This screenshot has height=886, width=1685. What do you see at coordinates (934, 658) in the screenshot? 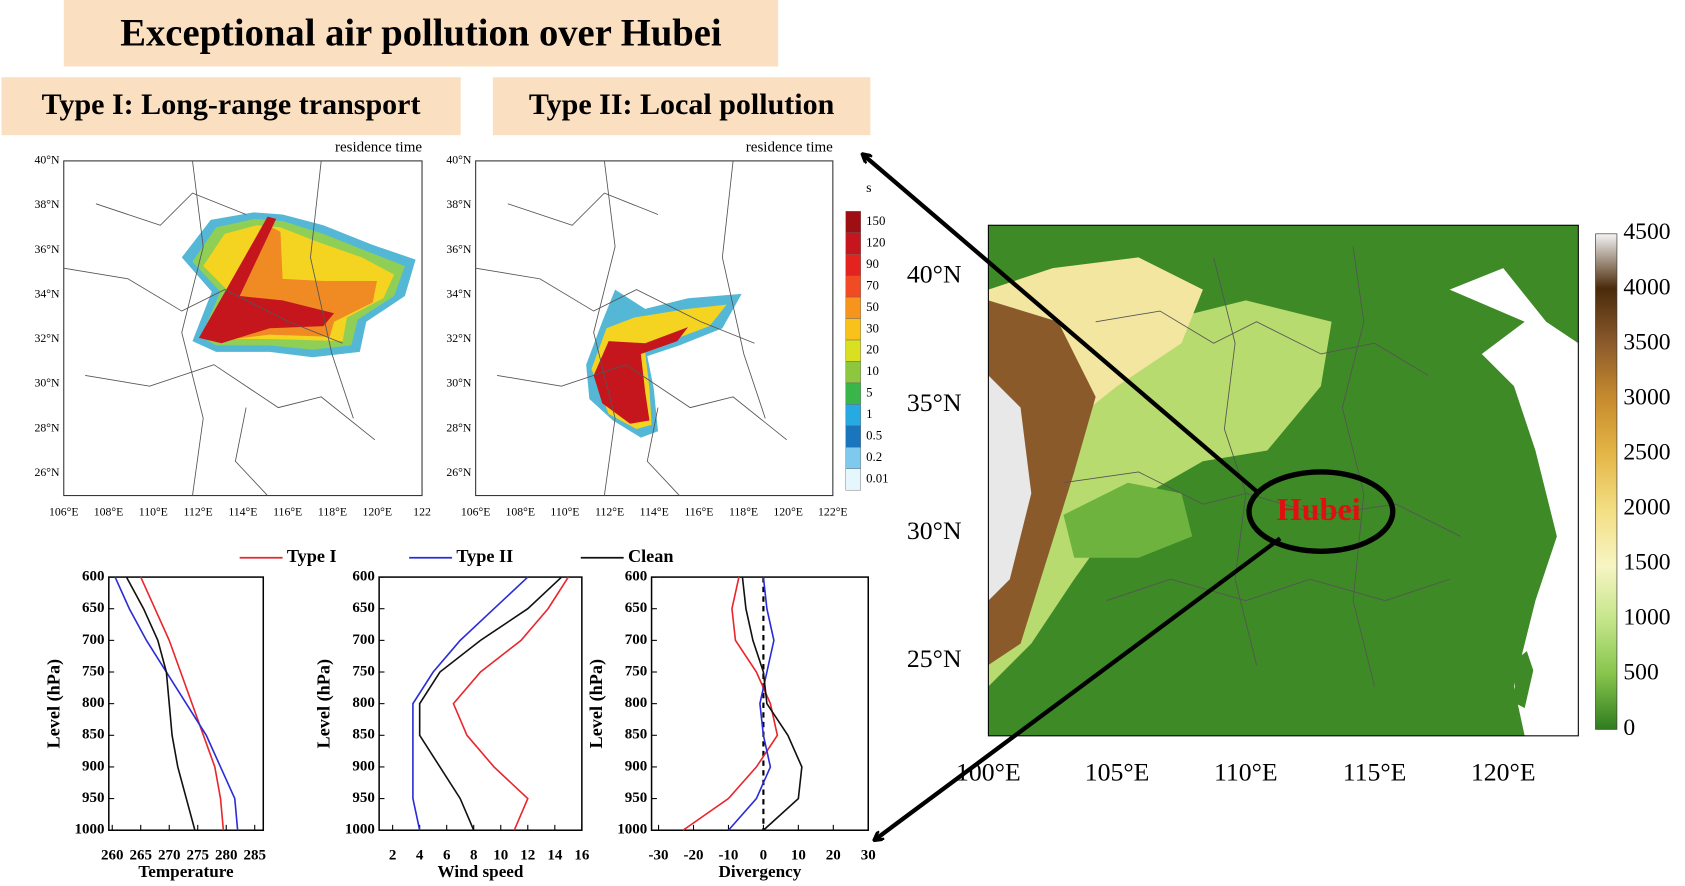
I see `lat-label: 25°N` at bounding box center [934, 658].